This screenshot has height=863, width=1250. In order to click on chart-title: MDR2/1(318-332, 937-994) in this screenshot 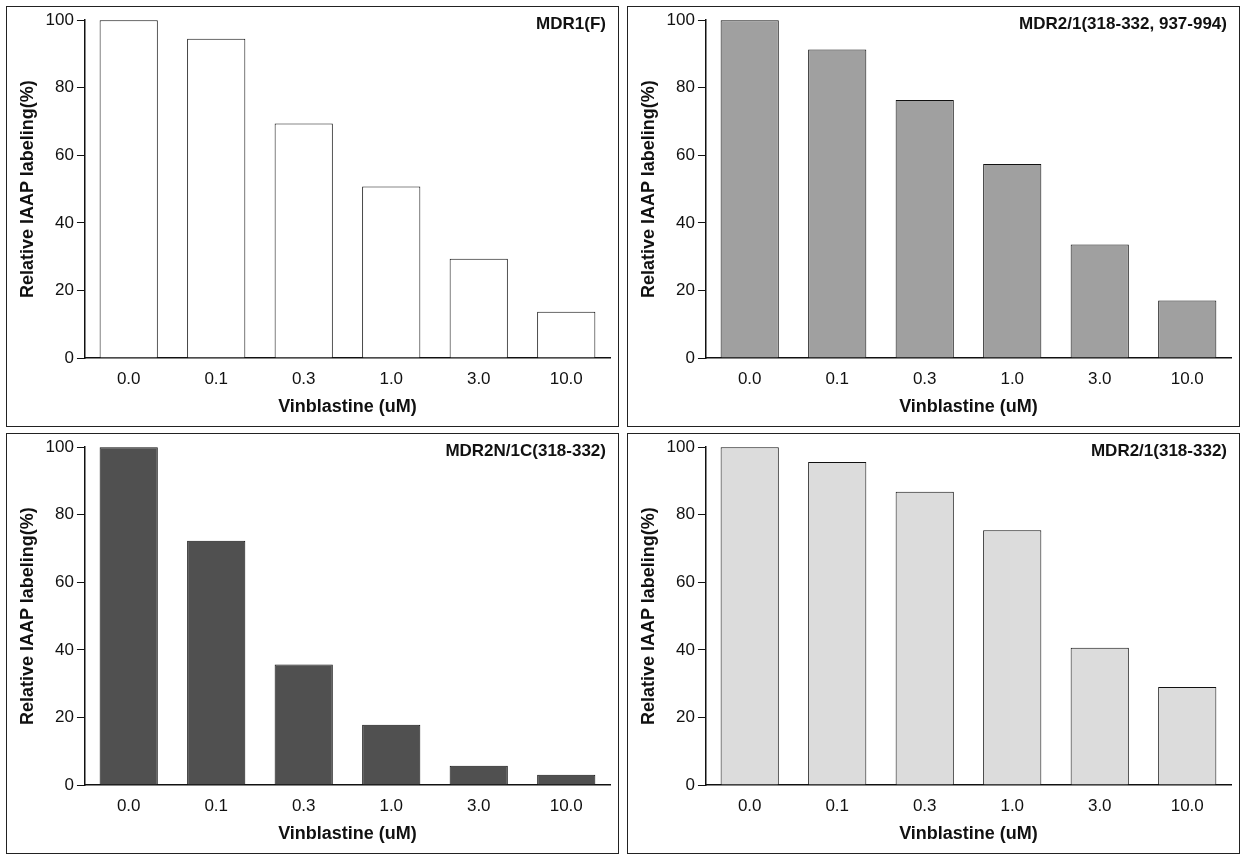, I will do `click(1123, 24)`.